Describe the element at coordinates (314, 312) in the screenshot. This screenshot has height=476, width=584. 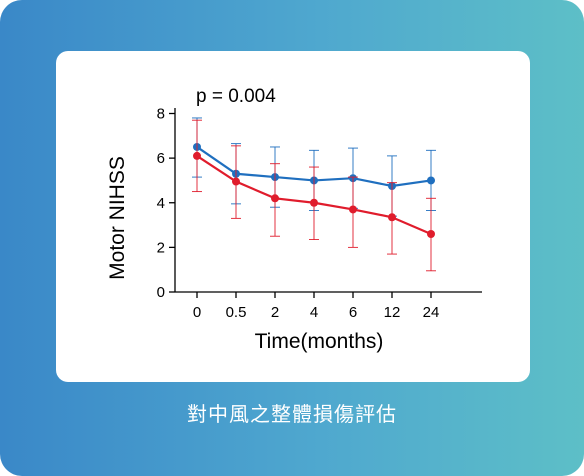
I see `x-tick-label: 4` at that location.